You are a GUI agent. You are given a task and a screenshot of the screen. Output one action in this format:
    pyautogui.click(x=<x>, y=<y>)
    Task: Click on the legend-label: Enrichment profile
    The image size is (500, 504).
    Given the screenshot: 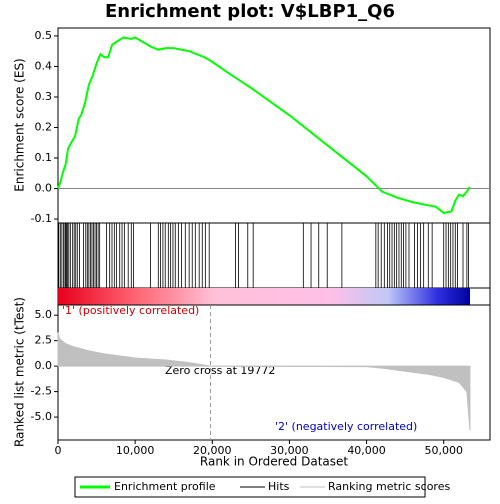 What is the action you would take?
    pyautogui.click(x=165, y=486)
    